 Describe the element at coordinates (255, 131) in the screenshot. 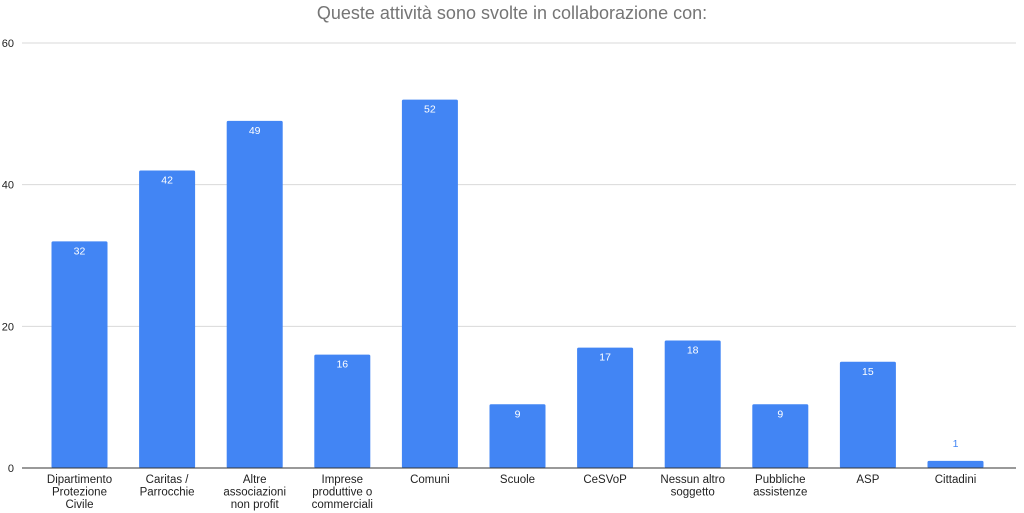

I see `data-label: 49` at that location.